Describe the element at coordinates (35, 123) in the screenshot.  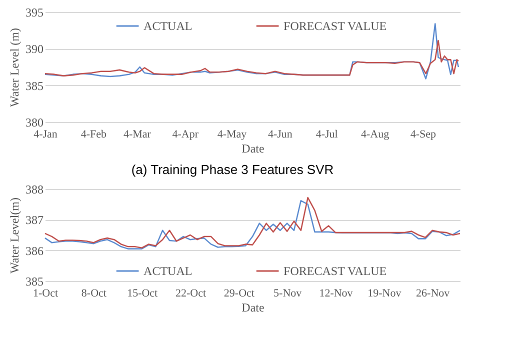
I see `y-tick-label: 380` at that location.